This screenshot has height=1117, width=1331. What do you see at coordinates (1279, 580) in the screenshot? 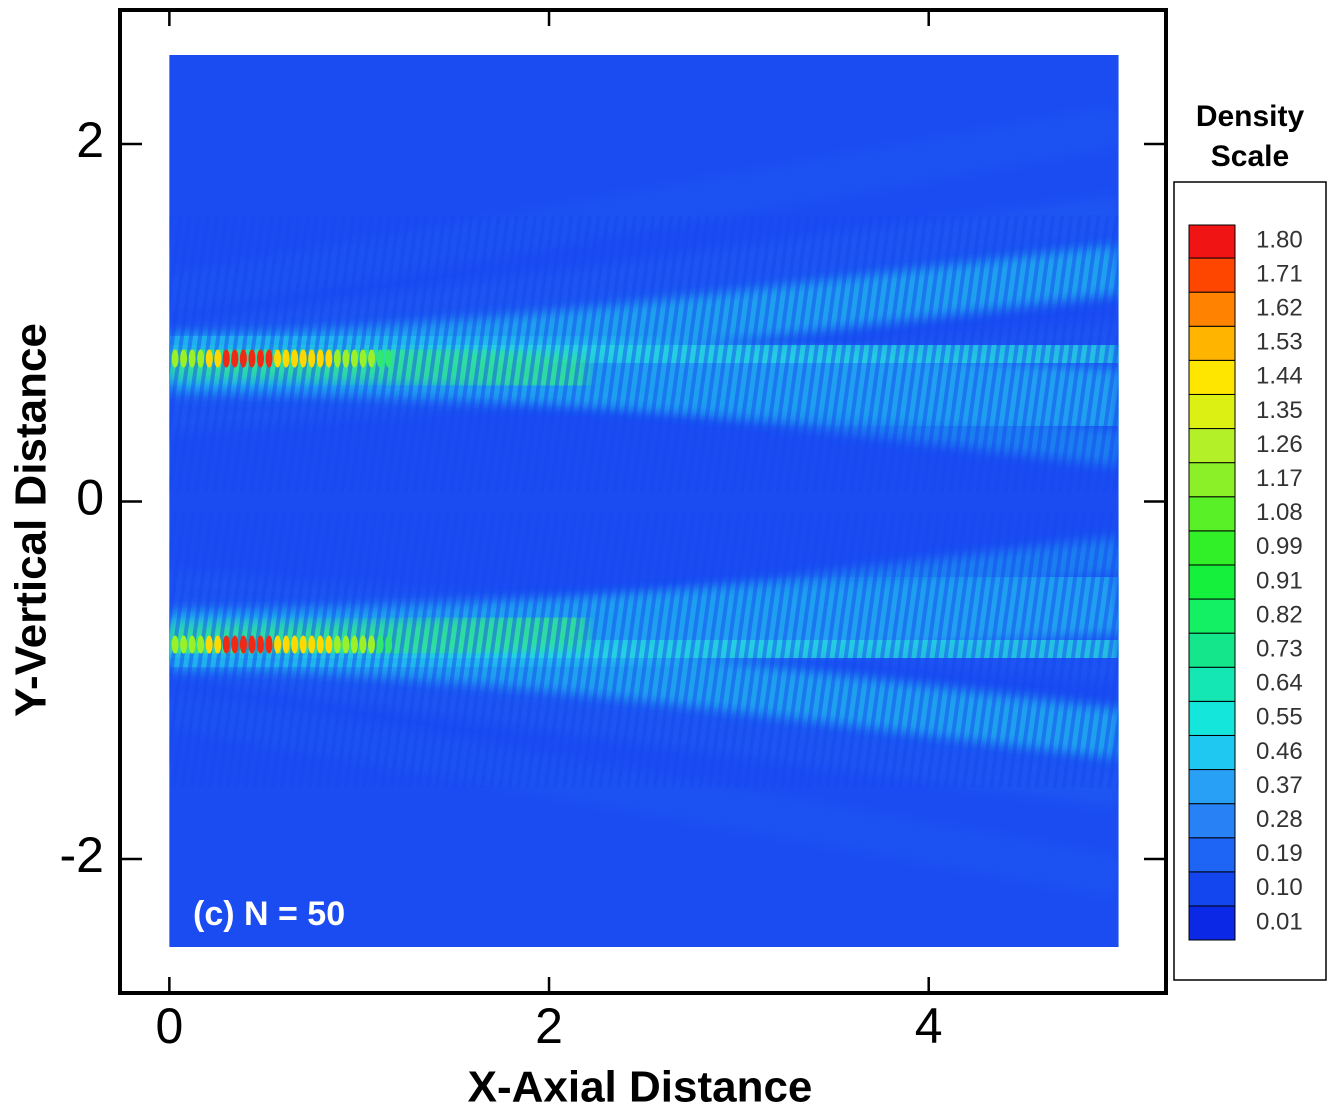
I see `colorbar-label: 0.91` at bounding box center [1279, 580].